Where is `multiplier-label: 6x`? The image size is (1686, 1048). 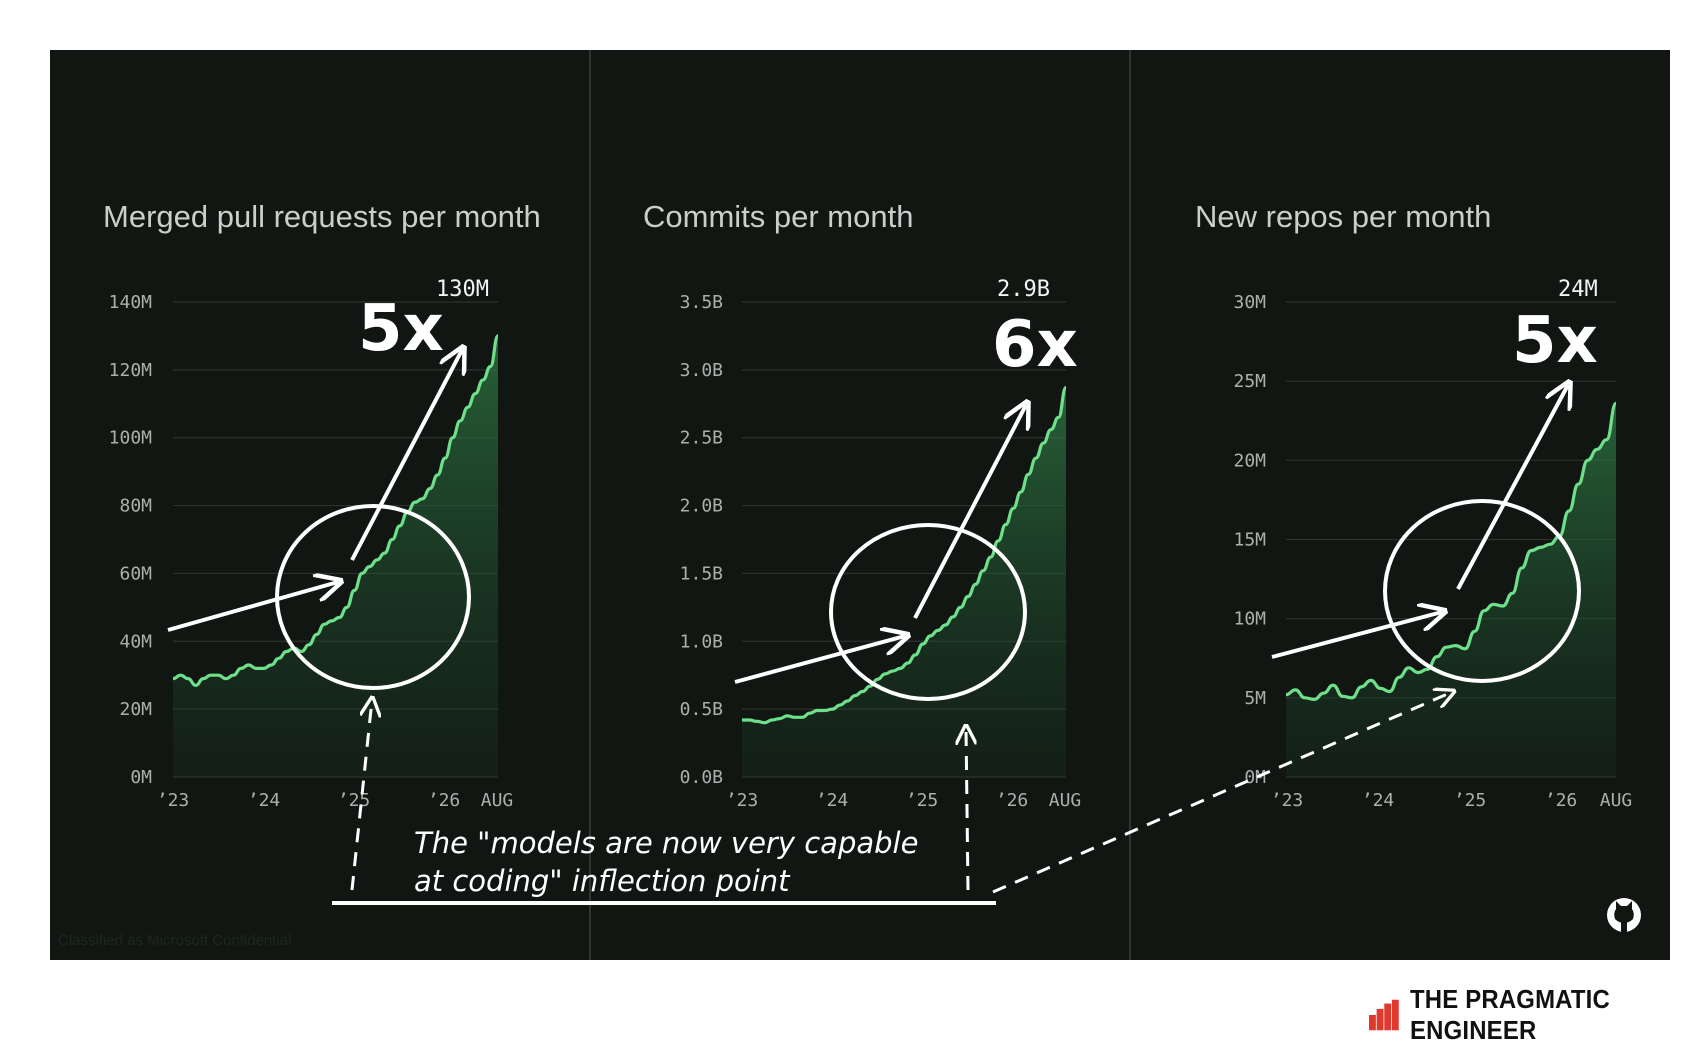
multiplier-label: 6x is located at coordinates (1035, 345).